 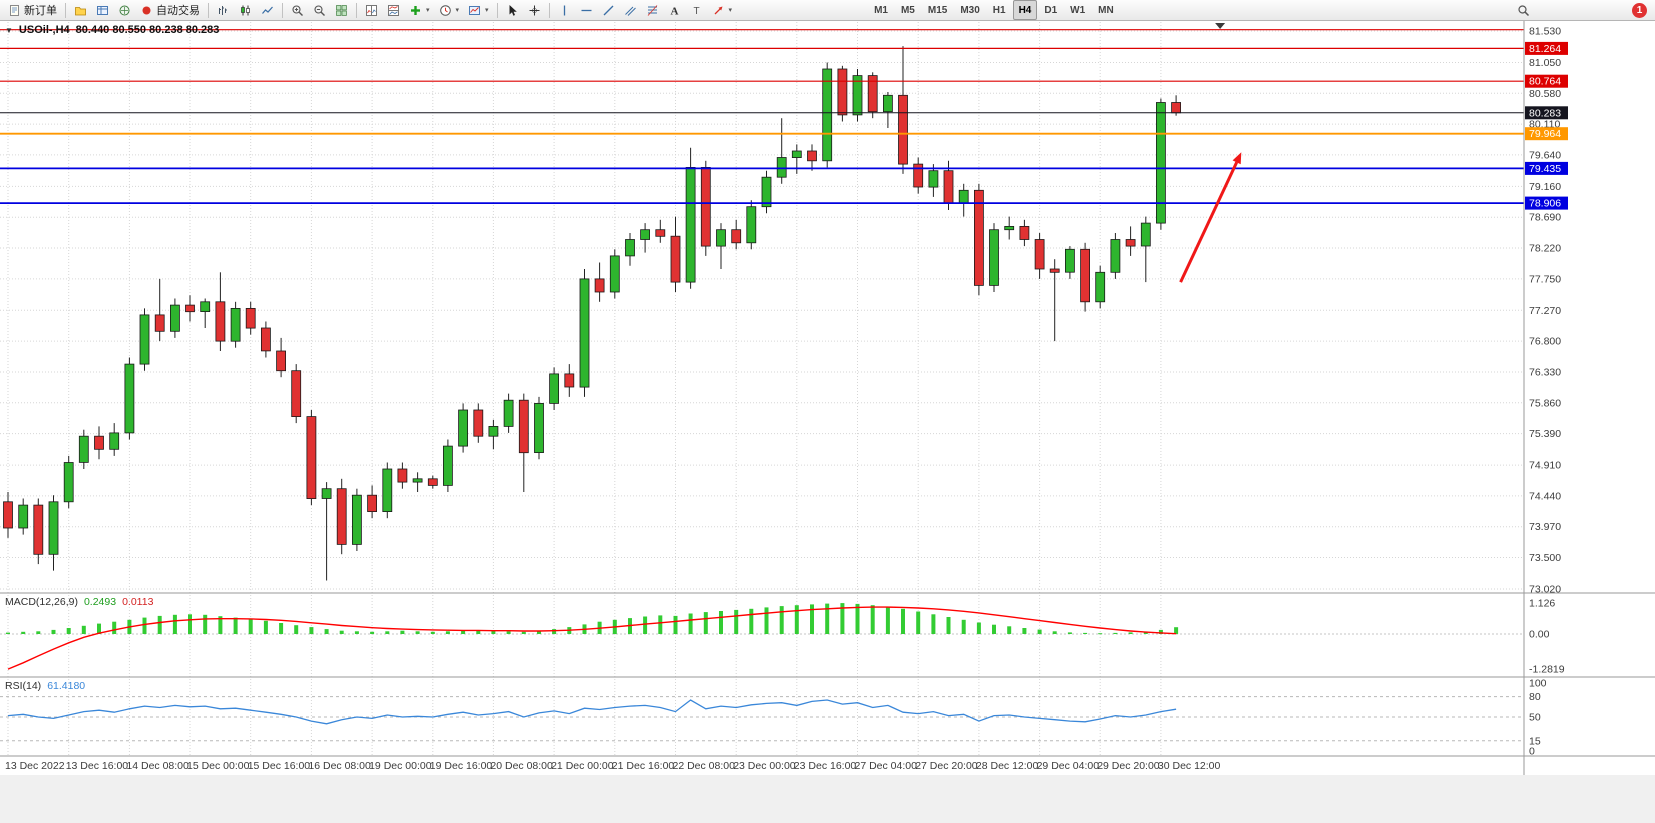 What do you see at coordinates (1545, 373) in the screenshot?
I see `price-label: 76.330` at bounding box center [1545, 373].